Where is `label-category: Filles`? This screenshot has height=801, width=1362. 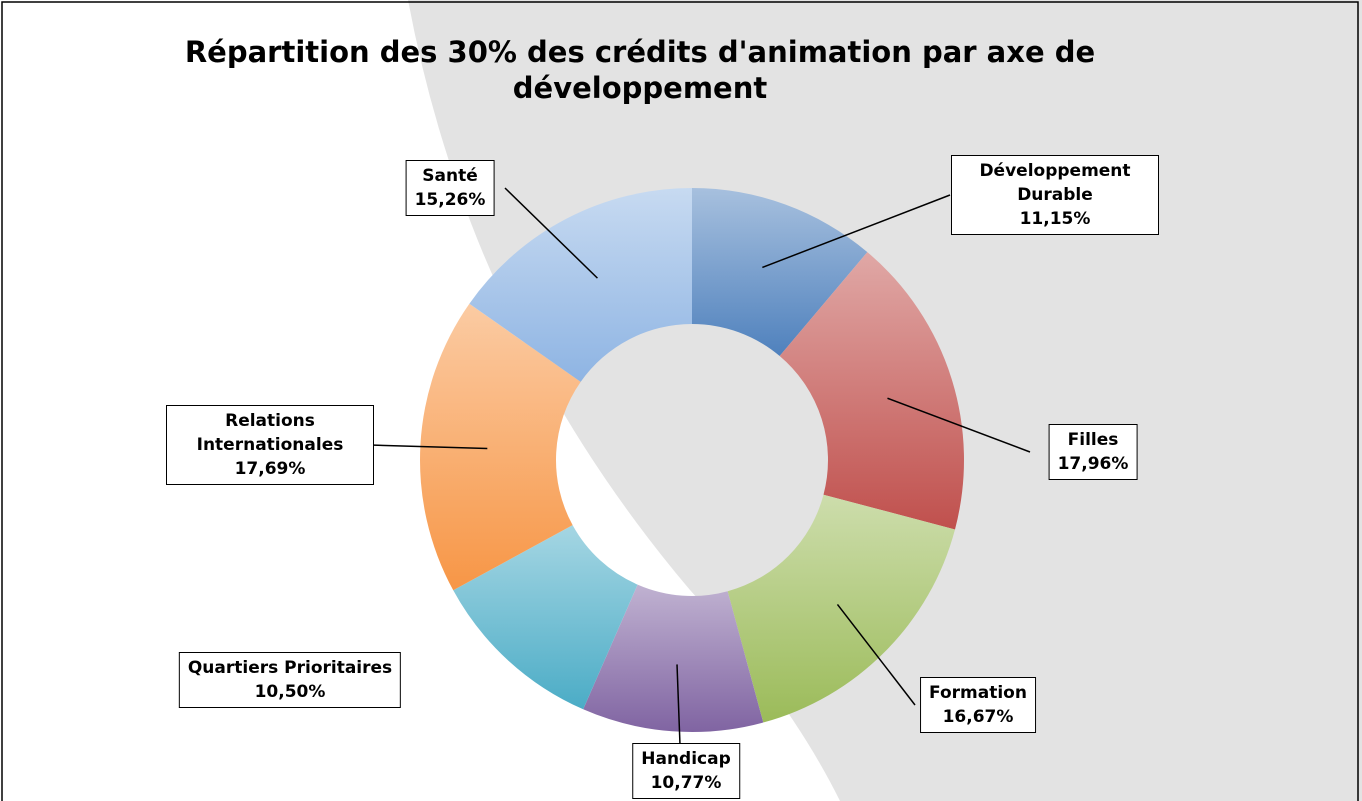
label-category: Filles is located at coordinates (1093, 440).